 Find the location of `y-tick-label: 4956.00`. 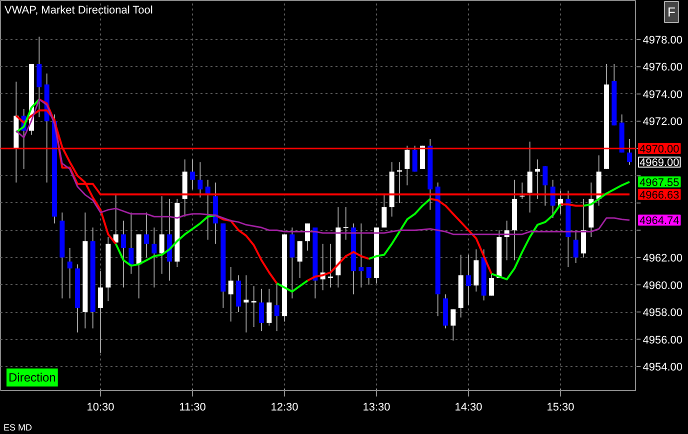

y-tick-label: 4956.00 is located at coordinates (662, 340).